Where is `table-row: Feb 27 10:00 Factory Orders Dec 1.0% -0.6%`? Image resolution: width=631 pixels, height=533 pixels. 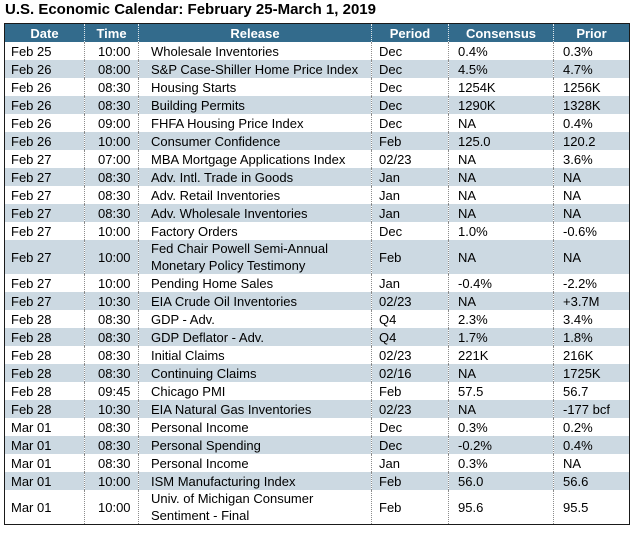
table-row: Feb 27 10:00 Factory Orders Dec 1.0% -0.6% is located at coordinates (317, 231).